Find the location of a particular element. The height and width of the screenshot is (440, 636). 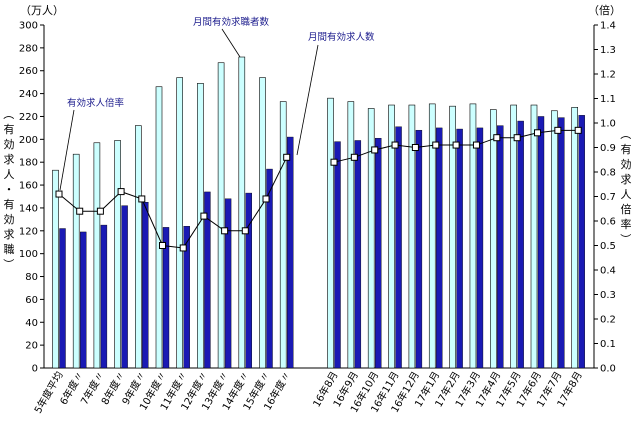

right-axis-label-glyph: 効 is located at coordinates (626, 164).